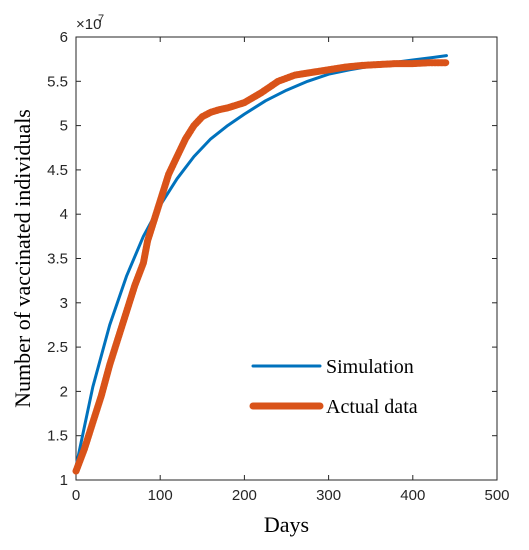 Image resolution: width=529 pixels, height=550 pixels. What do you see at coordinates (496, 495) in the screenshot?
I see `x-tick-label: 500` at bounding box center [496, 495].